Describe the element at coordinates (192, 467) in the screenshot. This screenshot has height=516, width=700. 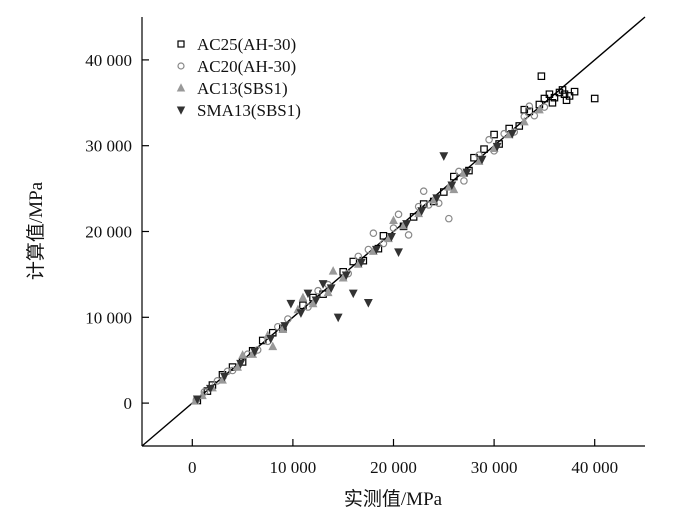
I see `x-tick-label: 0` at that location.